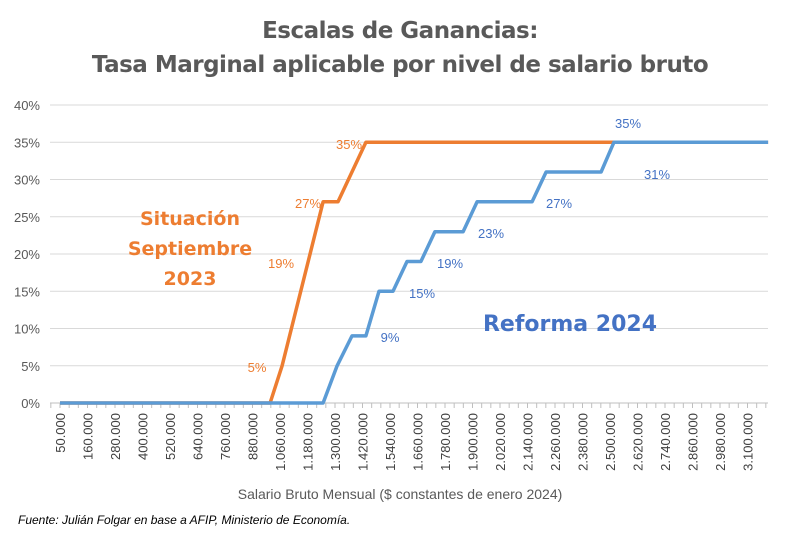 The image size is (800, 537). Describe the element at coordinates (445, 442) in the screenshot. I see `x-tick-label: 1.780.000` at that location.